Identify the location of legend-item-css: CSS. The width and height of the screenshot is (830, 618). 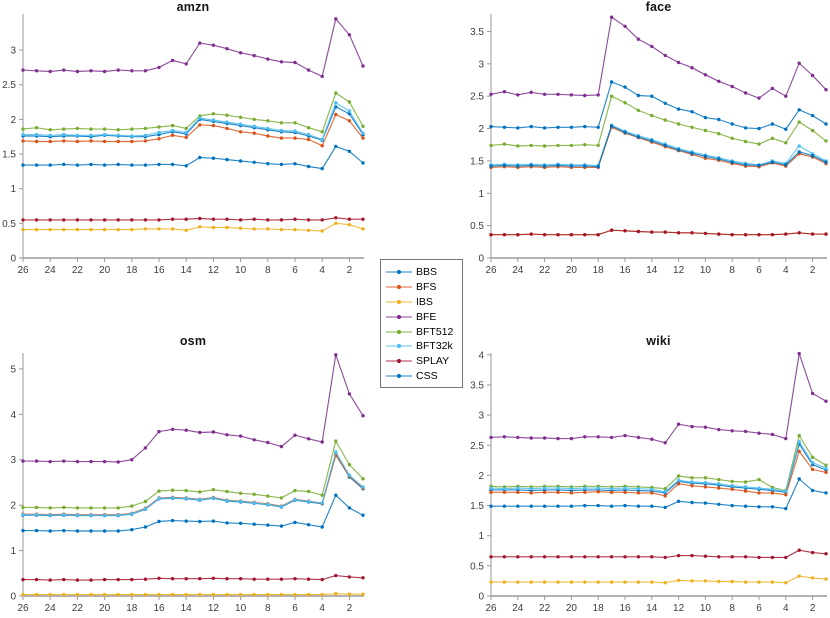
(422, 376).